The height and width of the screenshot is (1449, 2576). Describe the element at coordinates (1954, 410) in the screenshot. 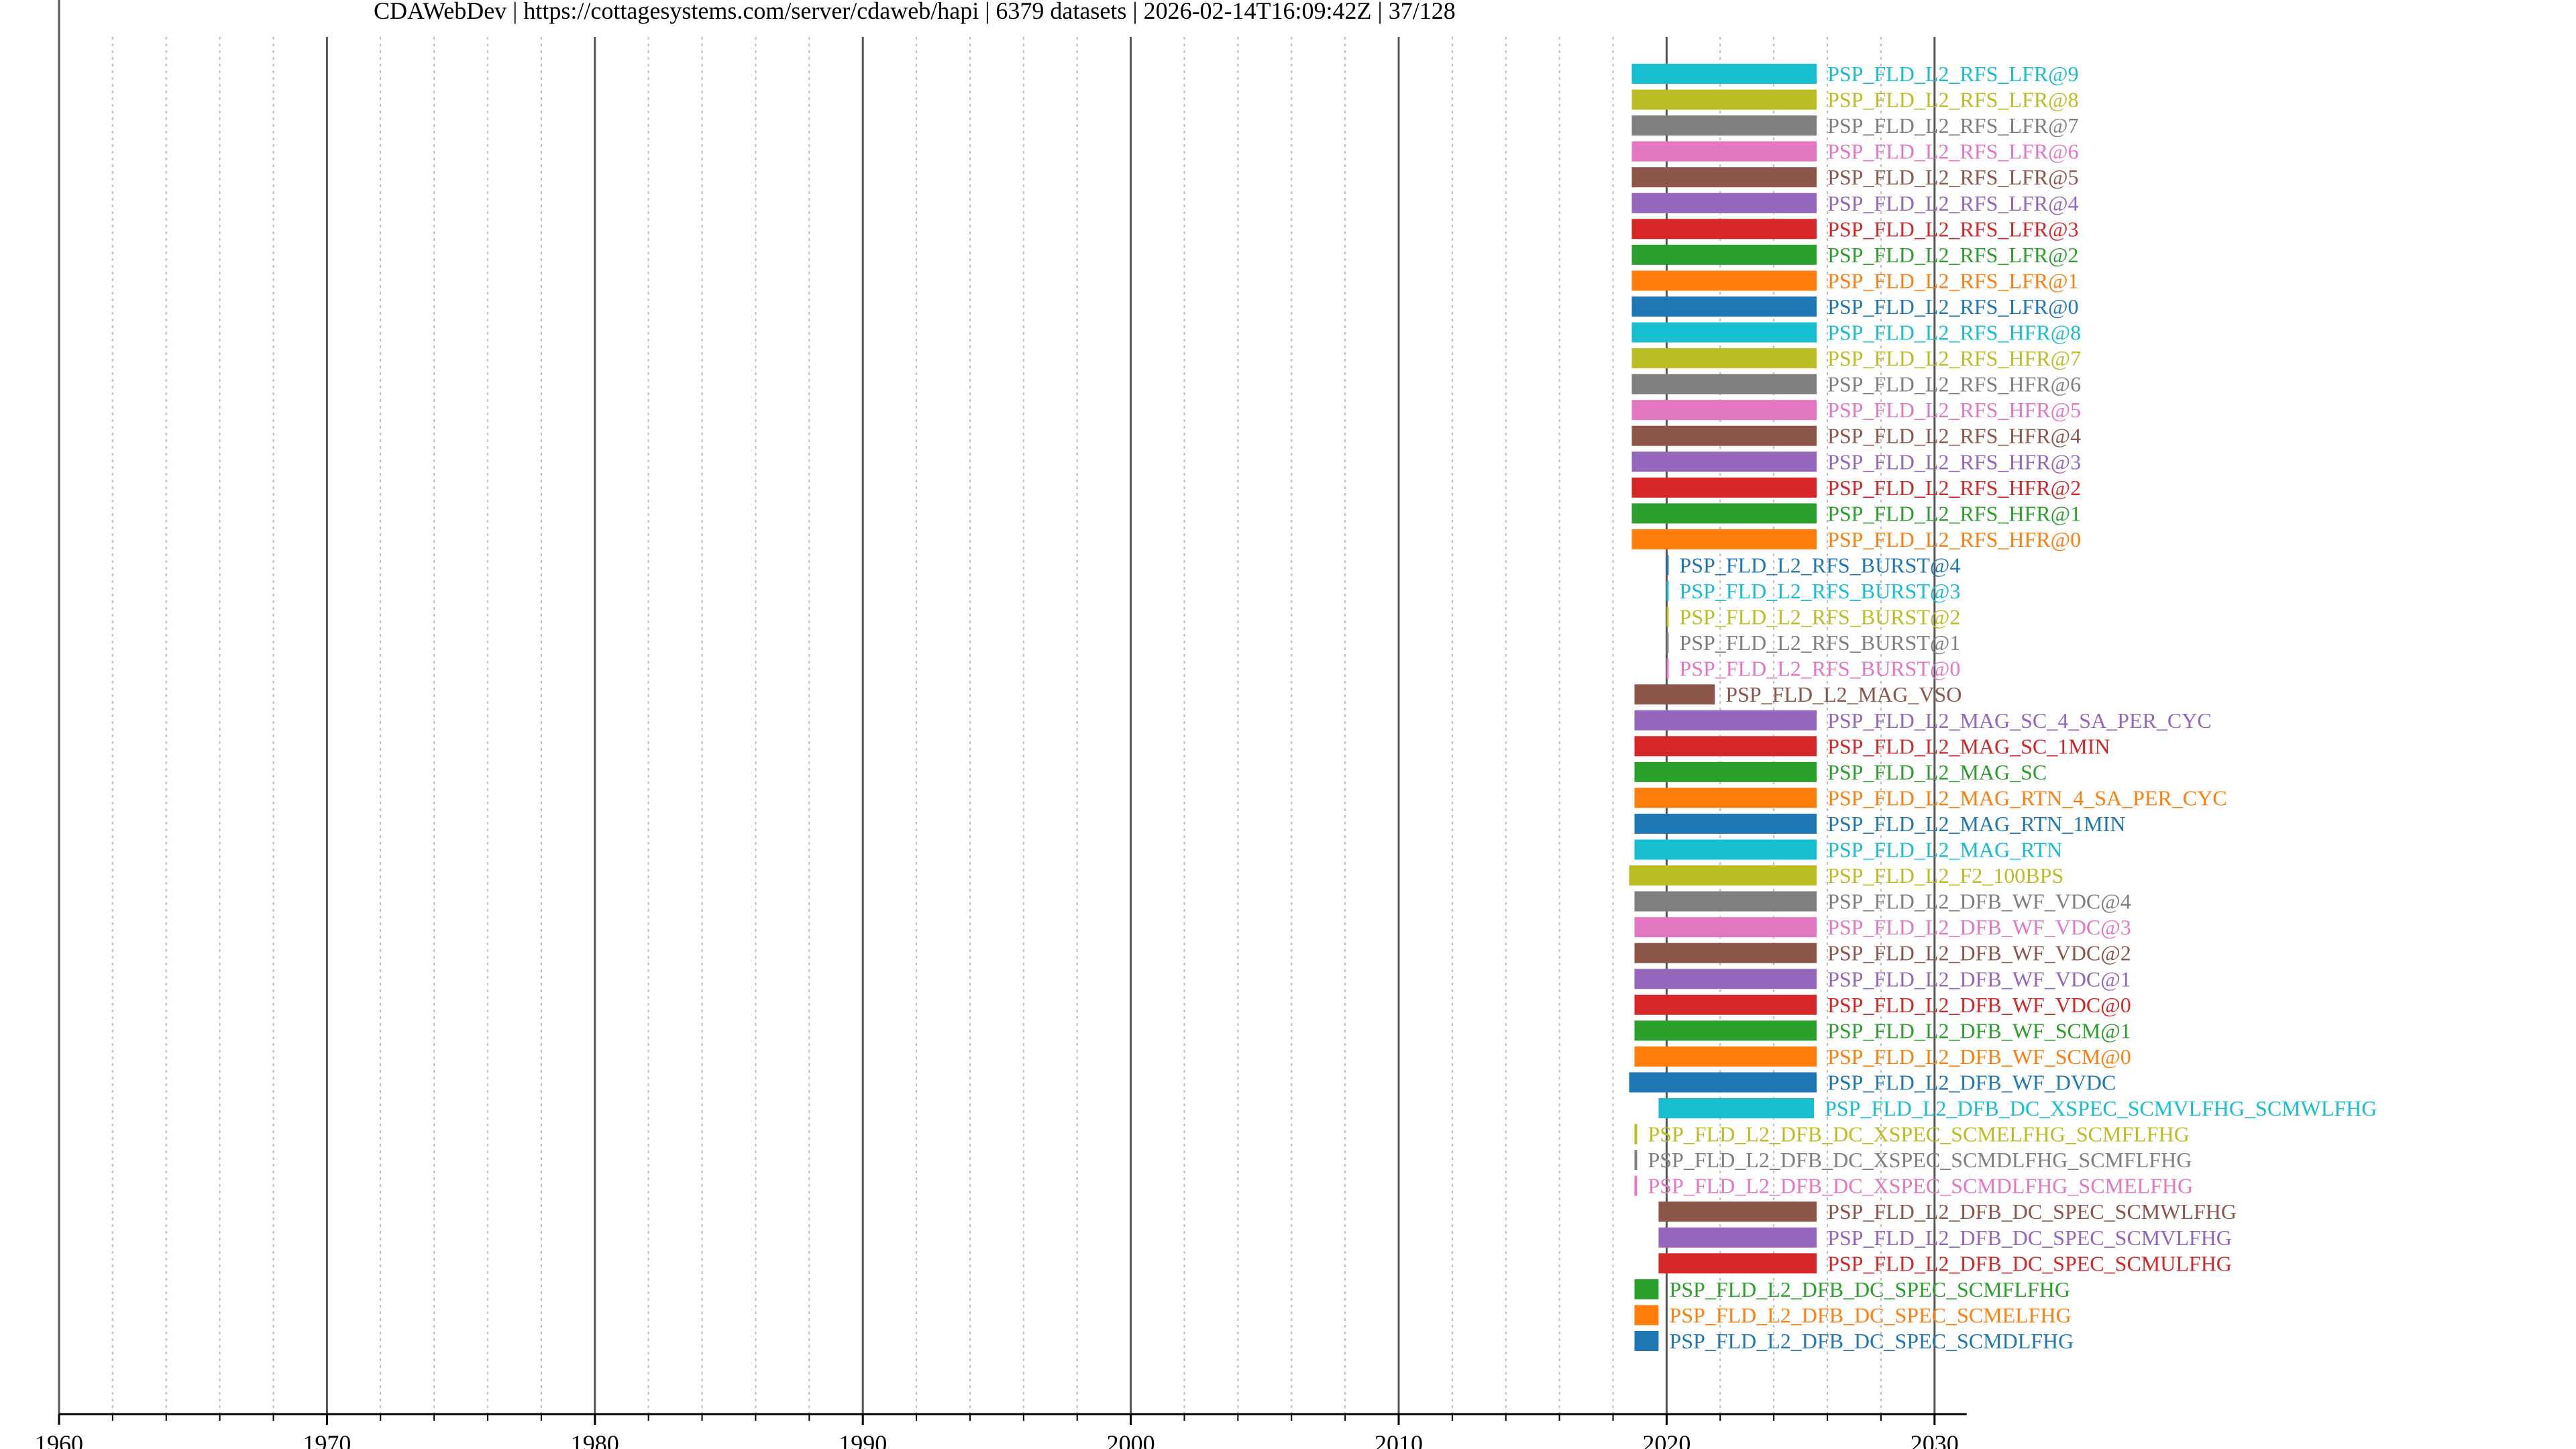

I see `dataset-label: PSP_FLD_L2_RFS_HFR@5` at that location.